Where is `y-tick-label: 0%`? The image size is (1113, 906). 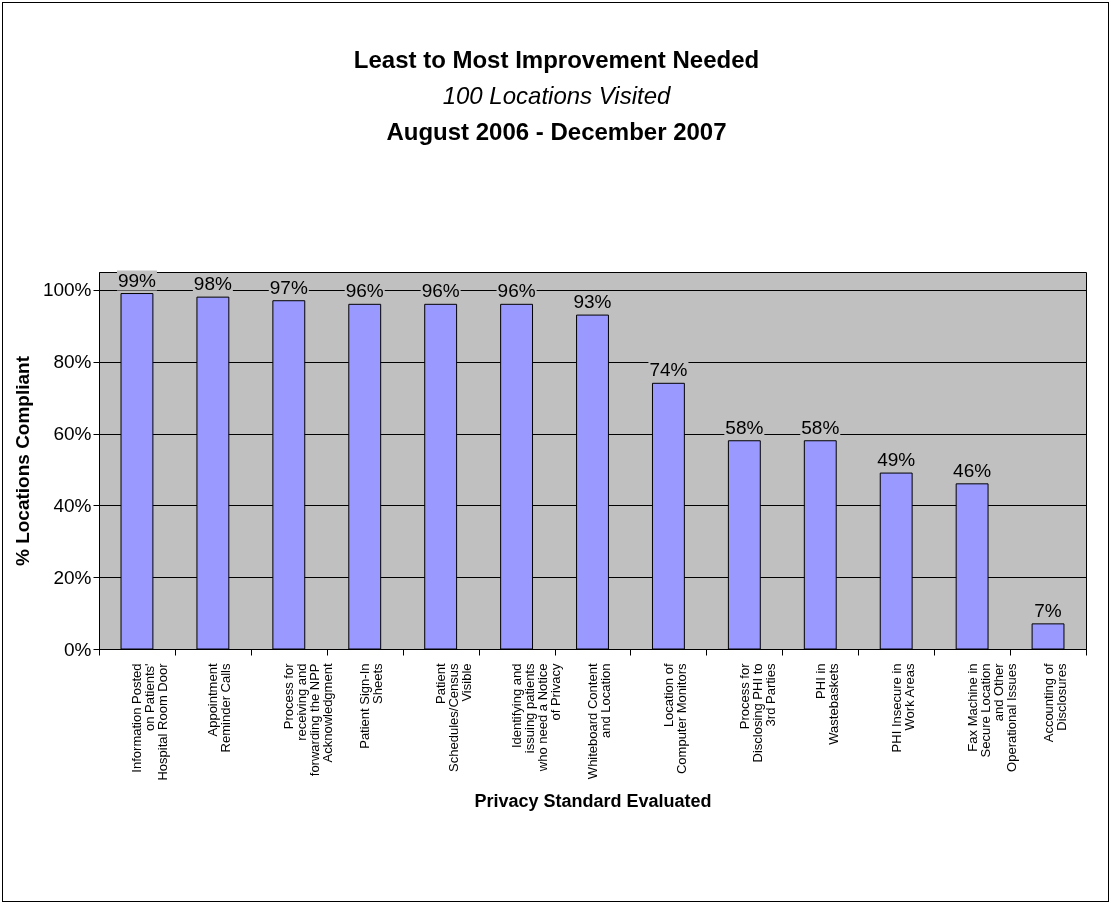 y-tick-label: 0% is located at coordinates (78, 649).